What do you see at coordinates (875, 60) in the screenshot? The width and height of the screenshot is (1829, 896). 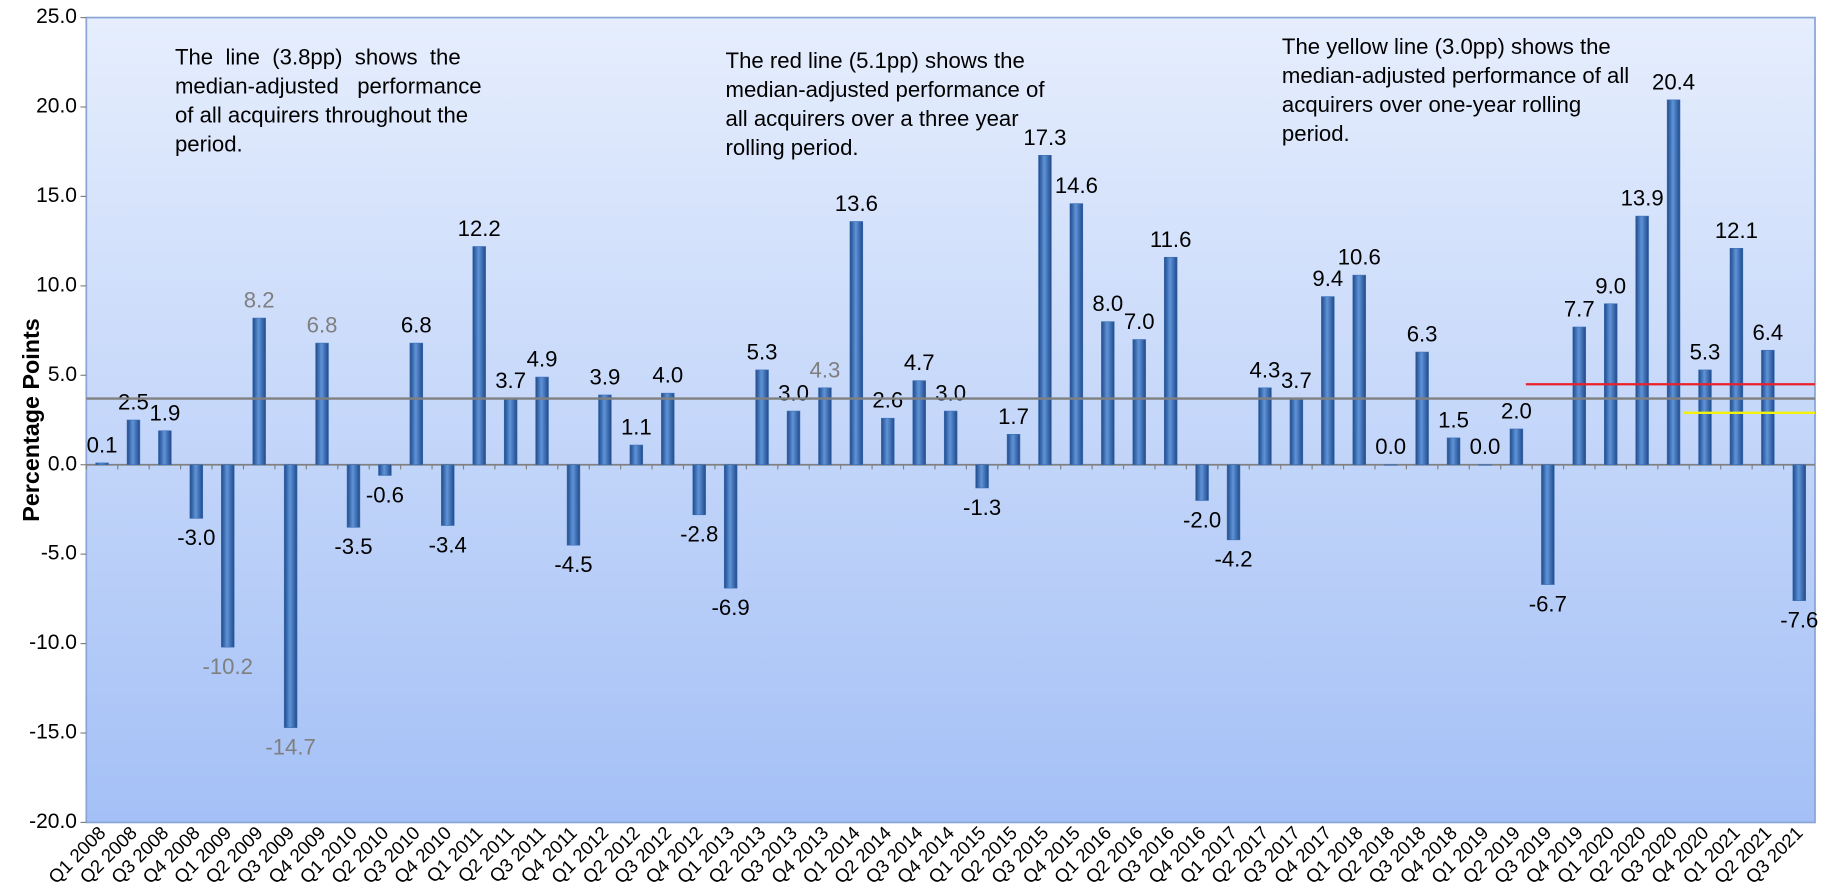 I see `annotation: The red line (5.1pp) shows the` at bounding box center [875, 60].